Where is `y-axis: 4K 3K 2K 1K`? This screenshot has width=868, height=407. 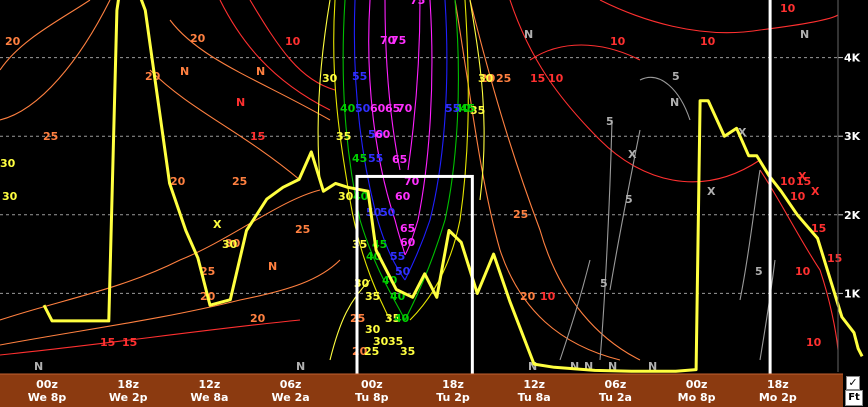 y-axis: 4K 3K 2K 1K is located at coordinates (849, 186).